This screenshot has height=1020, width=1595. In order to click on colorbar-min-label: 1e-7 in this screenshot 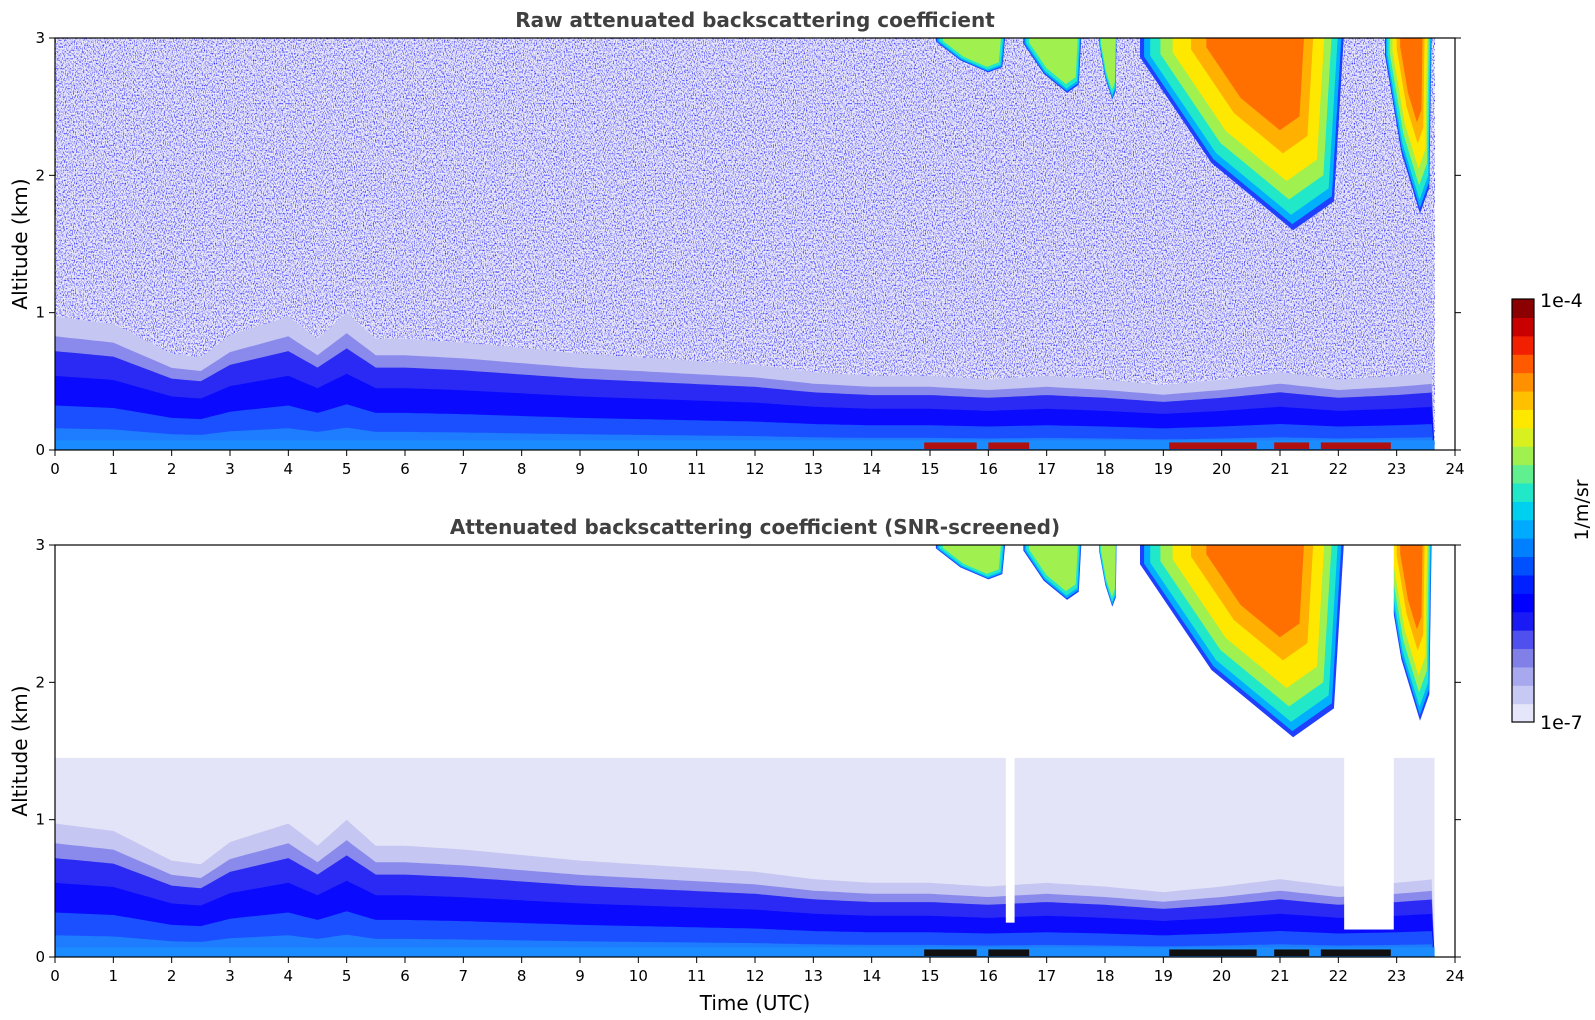, I will do `click(1561, 723)`.